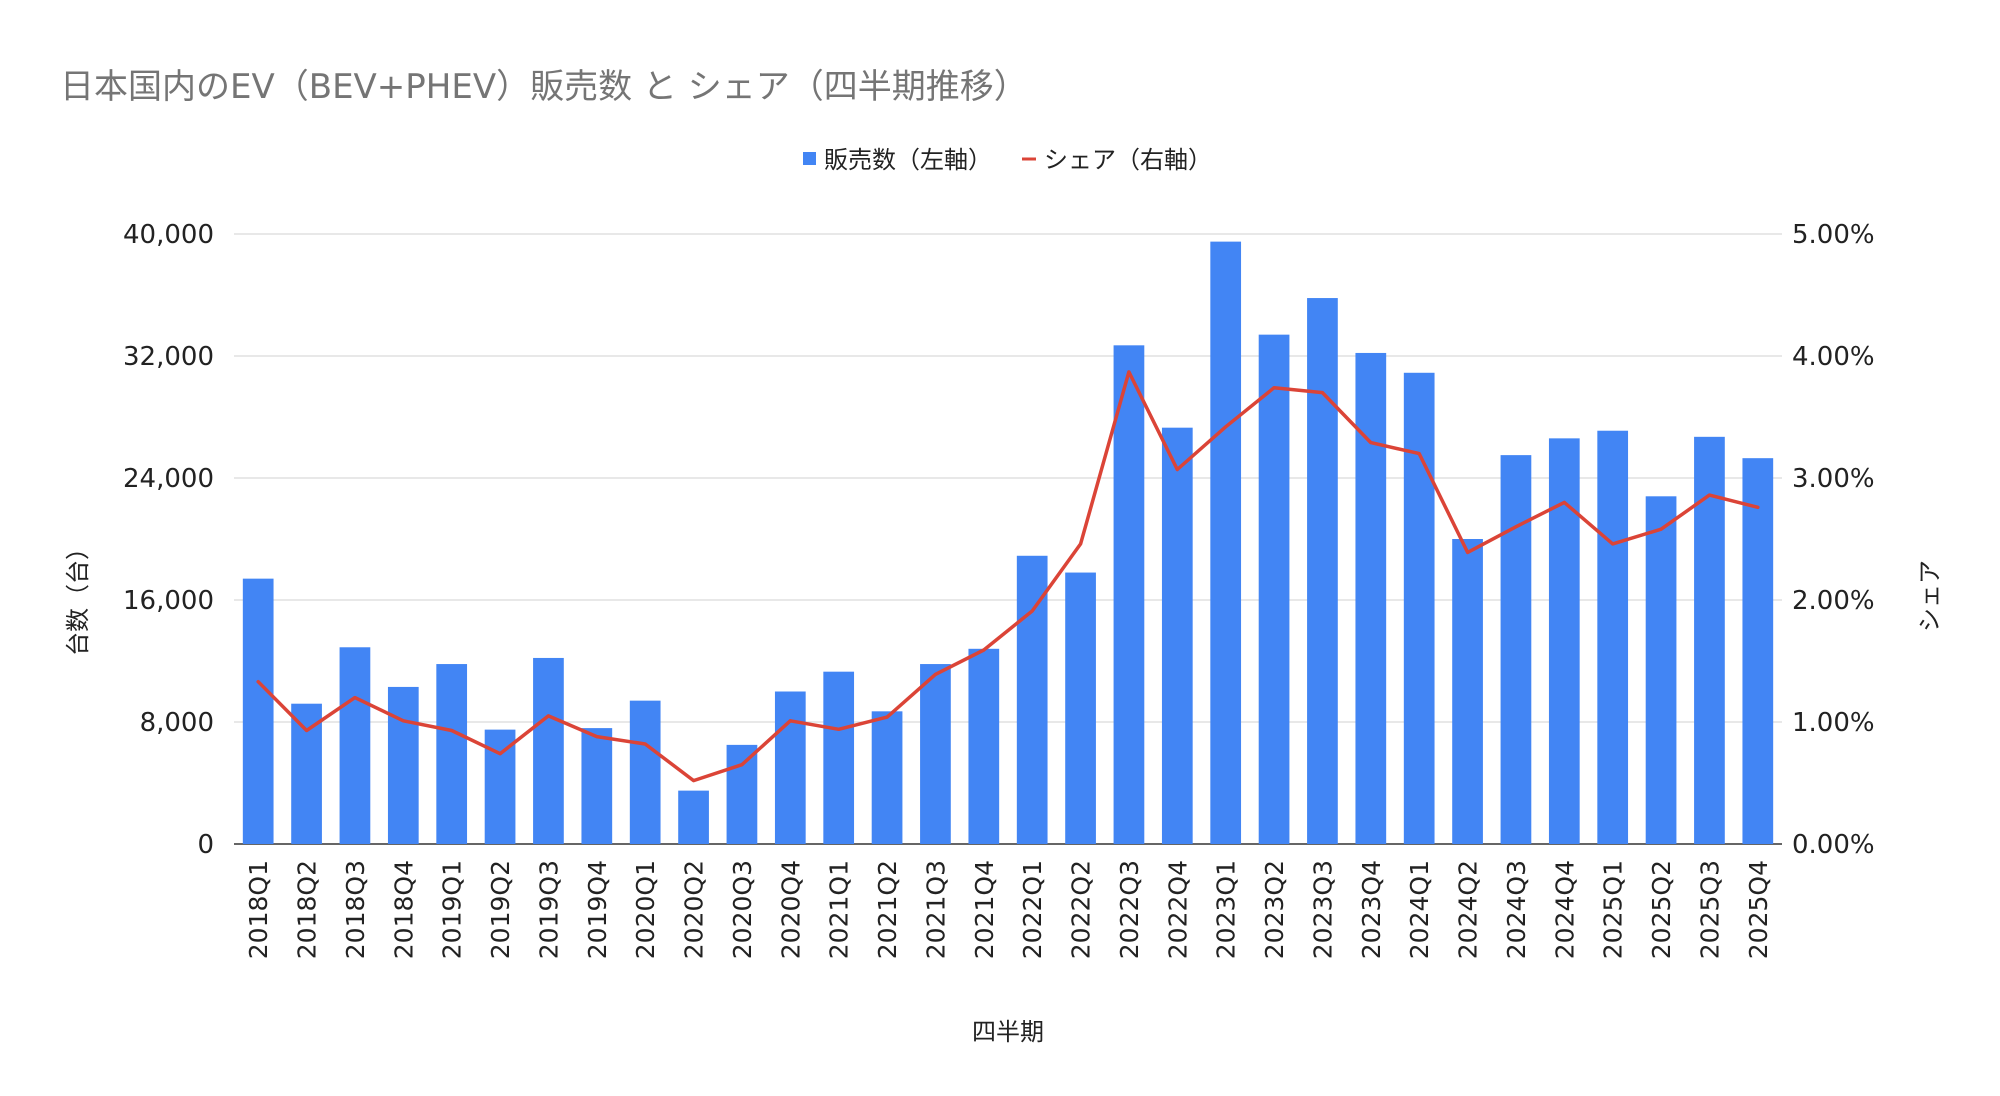 The height and width of the screenshot is (1096, 2000). What do you see at coordinates (1274, 909) in the screenshot?
I see `x-tick-label: 2023Q2` at bounding box center [1274, 909].